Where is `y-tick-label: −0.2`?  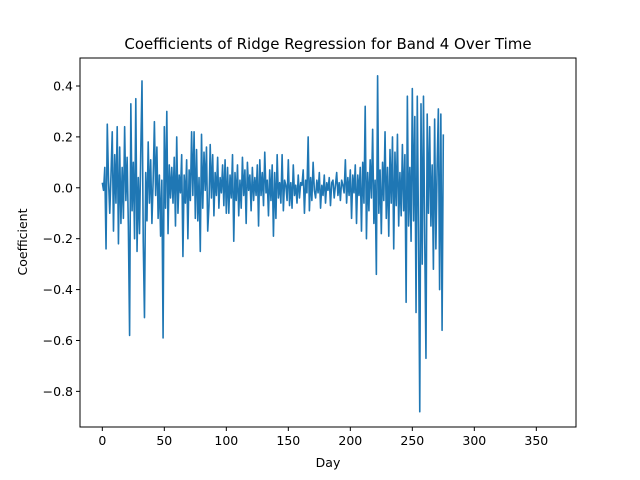
y-tick-label: −0.2 is located at coordinates (58, 238).